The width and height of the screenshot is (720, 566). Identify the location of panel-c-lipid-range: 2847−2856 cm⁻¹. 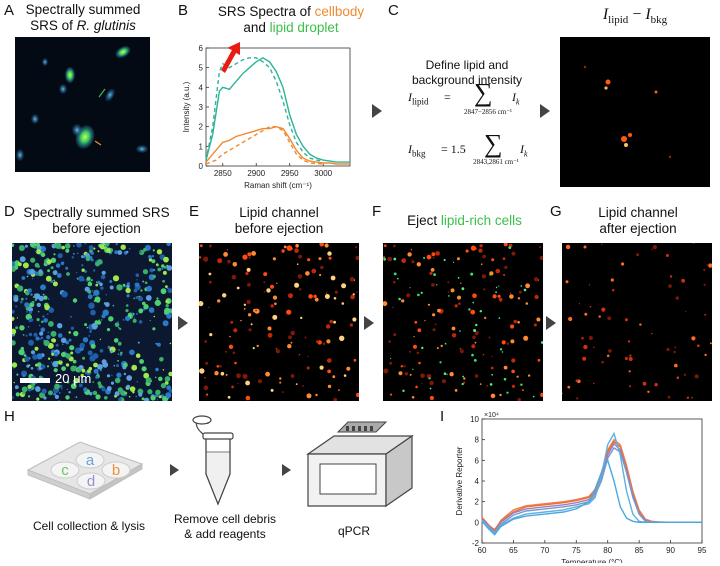
(488, 112).